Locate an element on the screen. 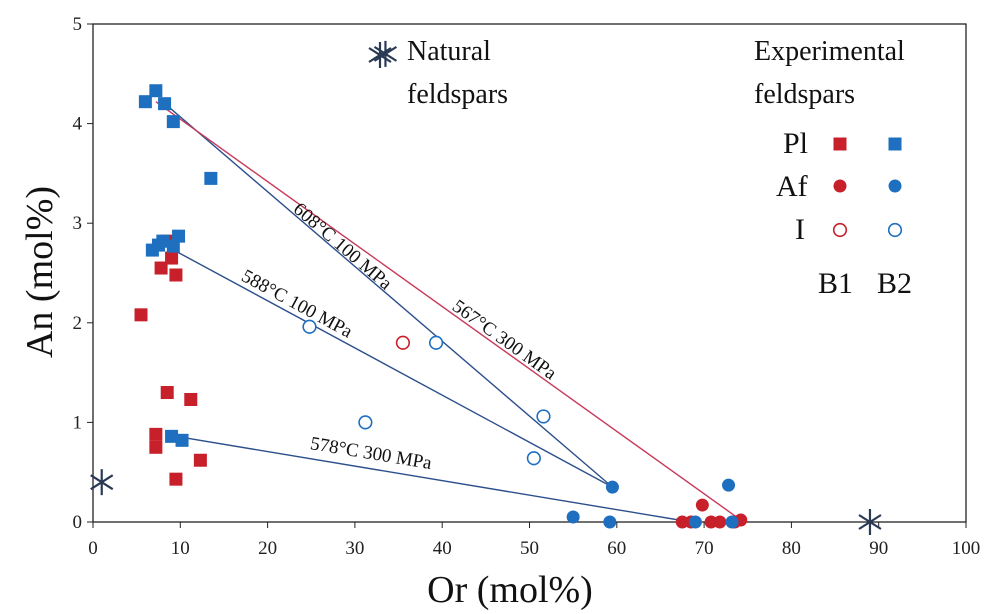 Image resolution: width=984 pixels, height=614 pixels. tie-line-label: 567°C 300 MPa is located at coordinates (504, 340).